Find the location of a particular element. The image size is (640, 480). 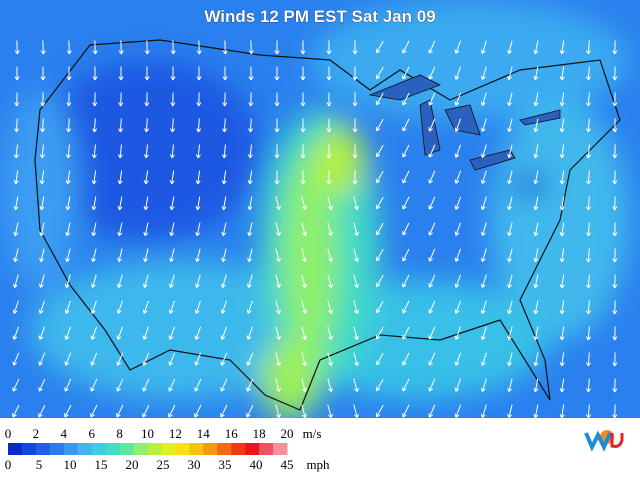

mph-label: 35 is located at coordinates (225, 464).